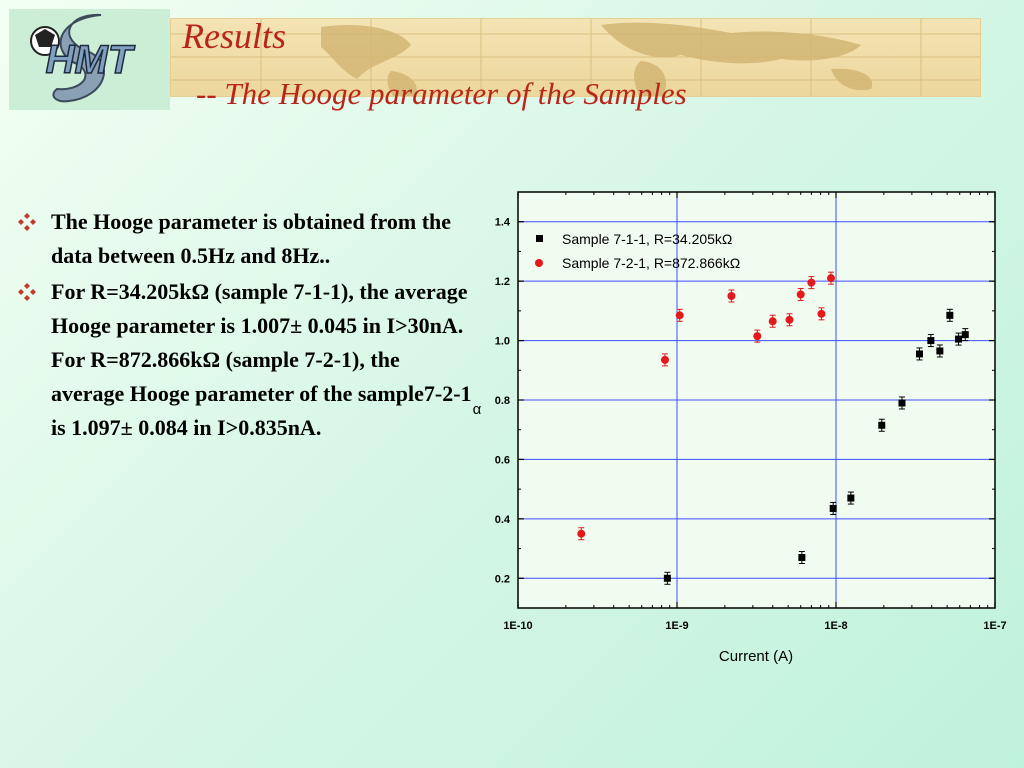 The image size is (1024, 768). What do you see at coordinates (994, 626) in the screenshot?
I see `x-tick-label: 1E-7` at bounding box center [994, 626].